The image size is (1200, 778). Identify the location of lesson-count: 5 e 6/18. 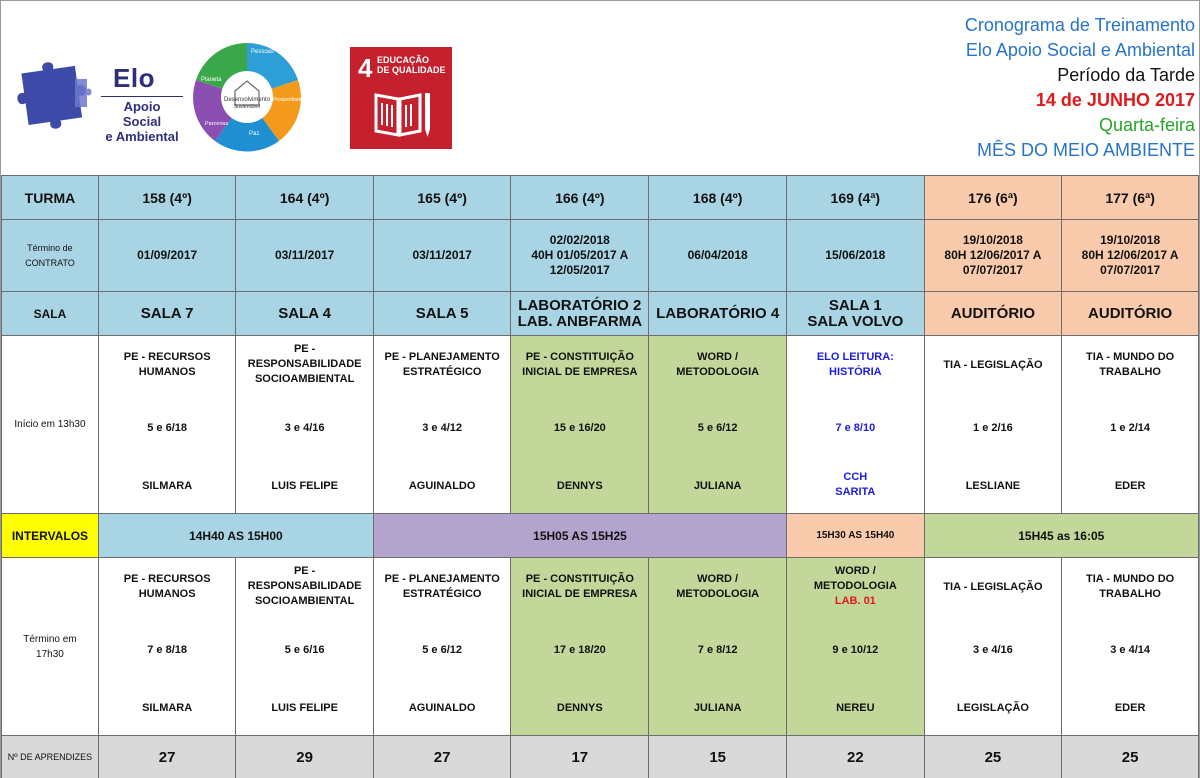
(167, 428).